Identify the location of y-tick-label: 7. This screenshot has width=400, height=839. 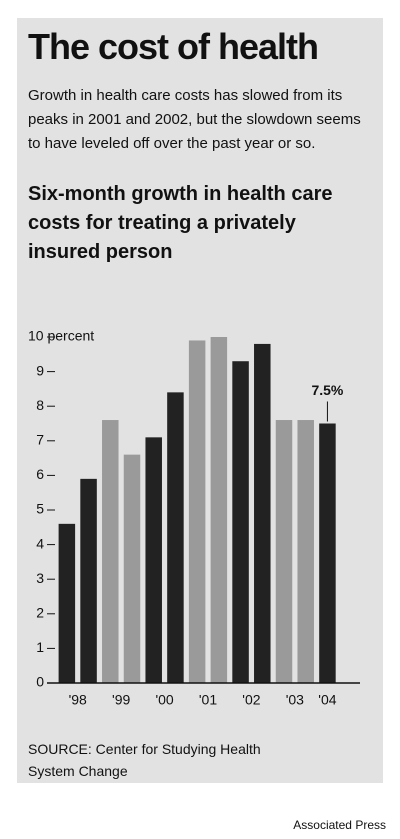
(40, 440).